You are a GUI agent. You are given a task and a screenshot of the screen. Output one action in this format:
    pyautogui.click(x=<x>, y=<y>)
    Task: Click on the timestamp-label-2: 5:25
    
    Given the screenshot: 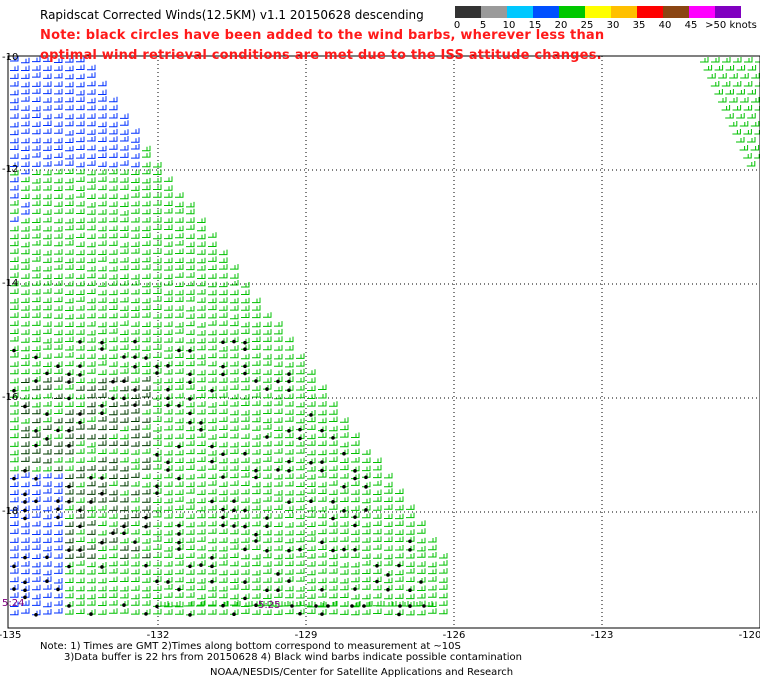 What is the action you would take?
    pyautogui.click(x=269, y=605)
    